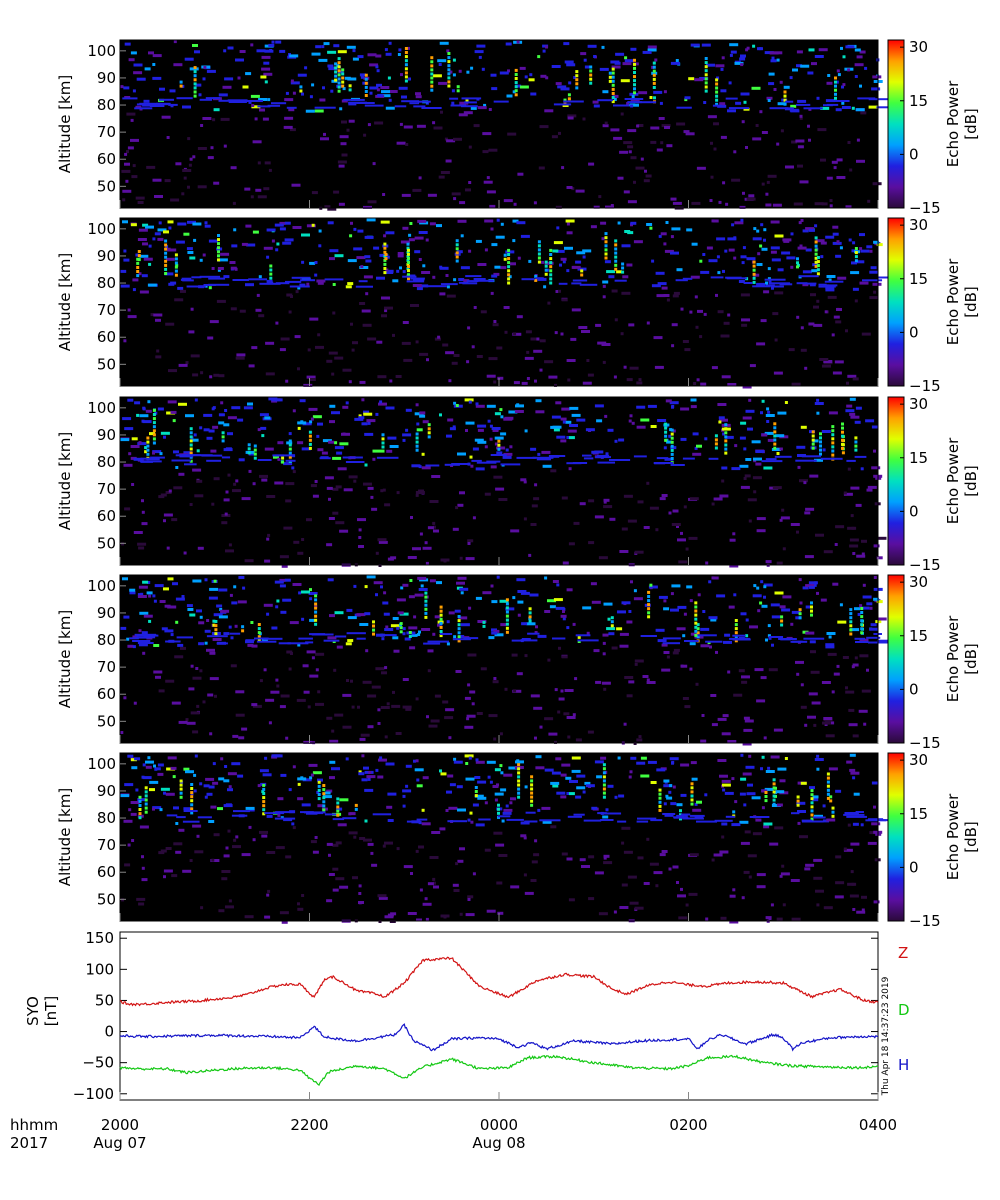 This screenshot has height=1200, width=1000. I want to click on colorbar-gradient, so click(896, 837).